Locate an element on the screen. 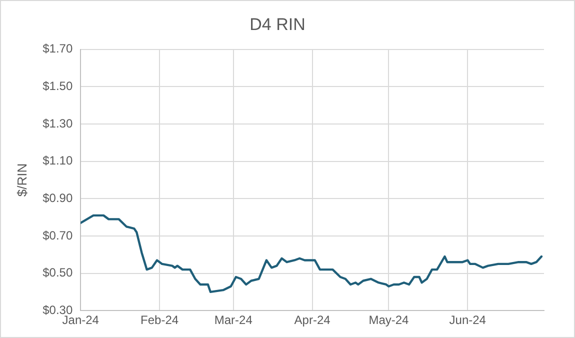 The width and height of the screenshot is (575, 338). chart-title: D4 RIN is located at coordinates (278, 24).